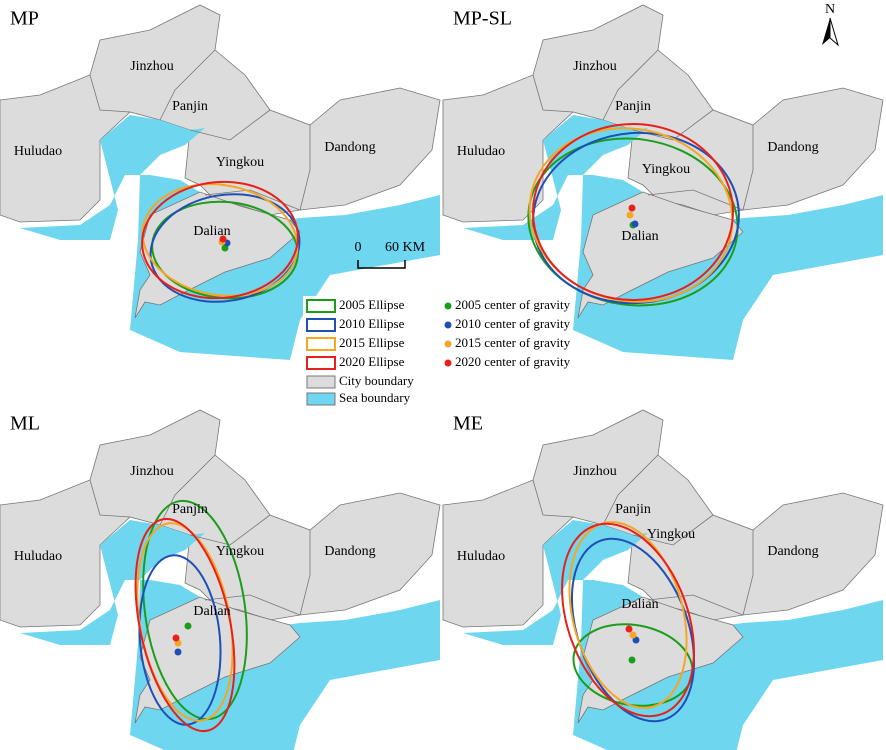  I want to click on scale-line, so click(381, 264).